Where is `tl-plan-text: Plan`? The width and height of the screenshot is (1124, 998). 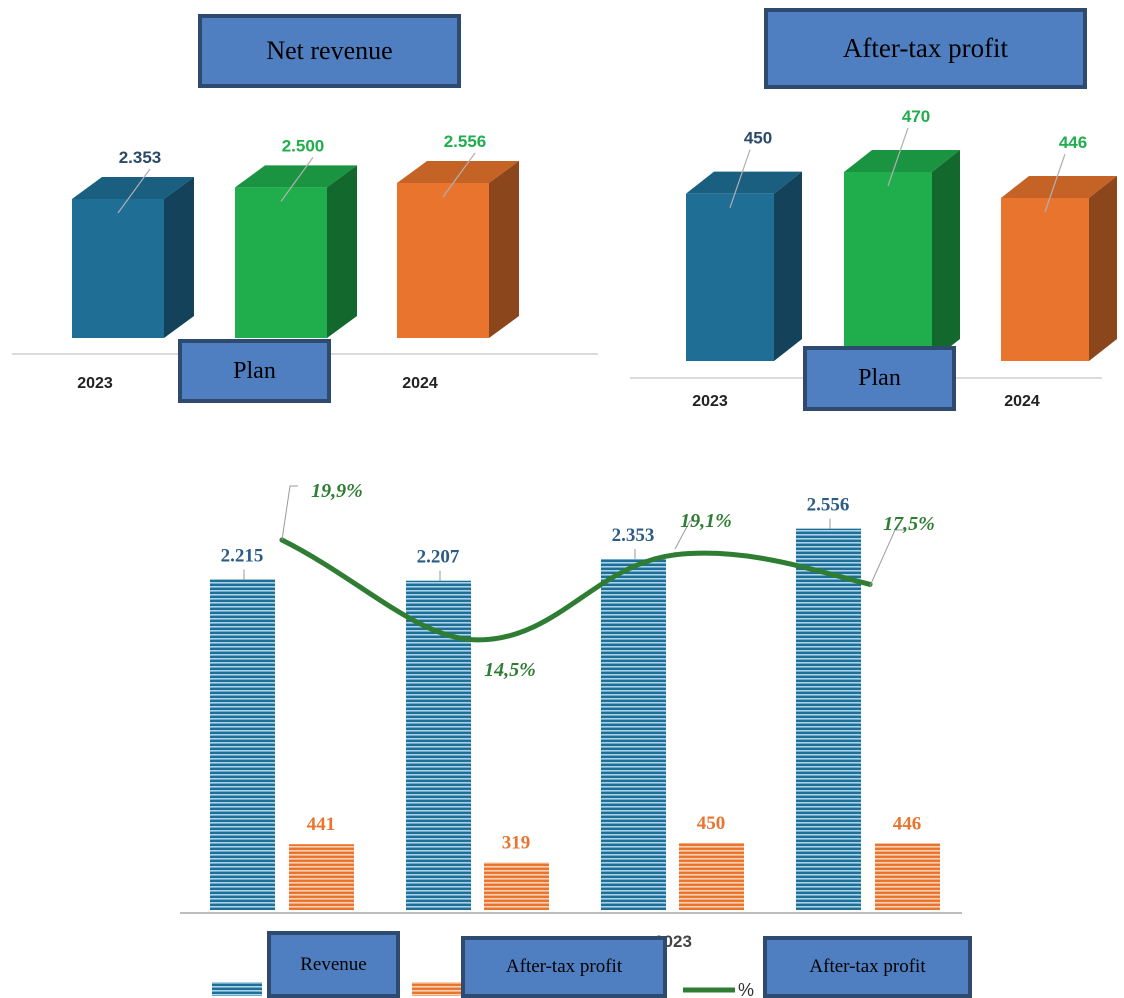
tl-plan-text: Plan is located at coordinates (254, 370).